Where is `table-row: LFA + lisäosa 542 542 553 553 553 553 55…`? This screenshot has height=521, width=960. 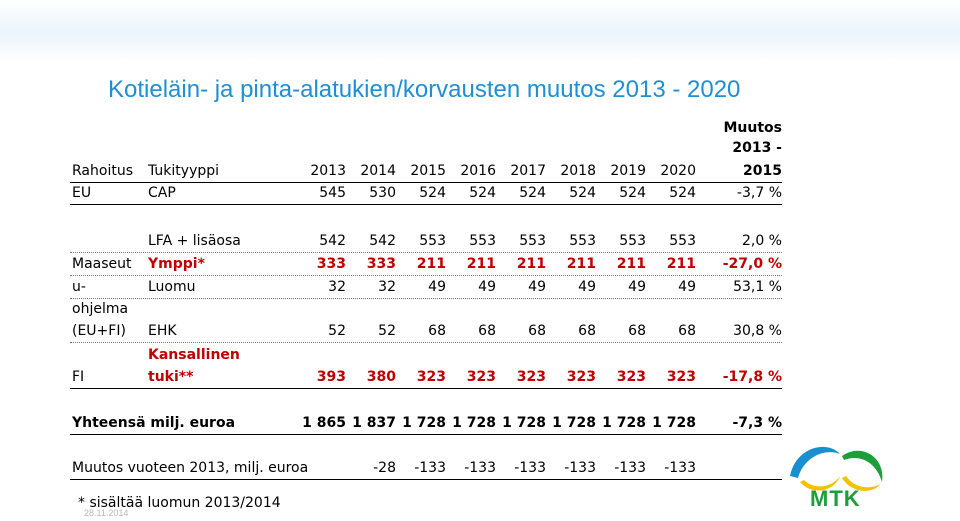 table-row: LFA + lisäosa 542 542 553 553 553 553 55… is located at coordinates (426, 241).